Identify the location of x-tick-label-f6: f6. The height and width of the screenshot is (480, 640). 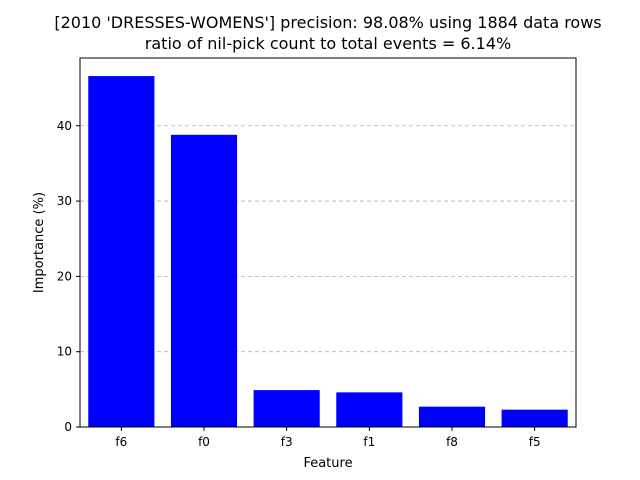
(121, 442).